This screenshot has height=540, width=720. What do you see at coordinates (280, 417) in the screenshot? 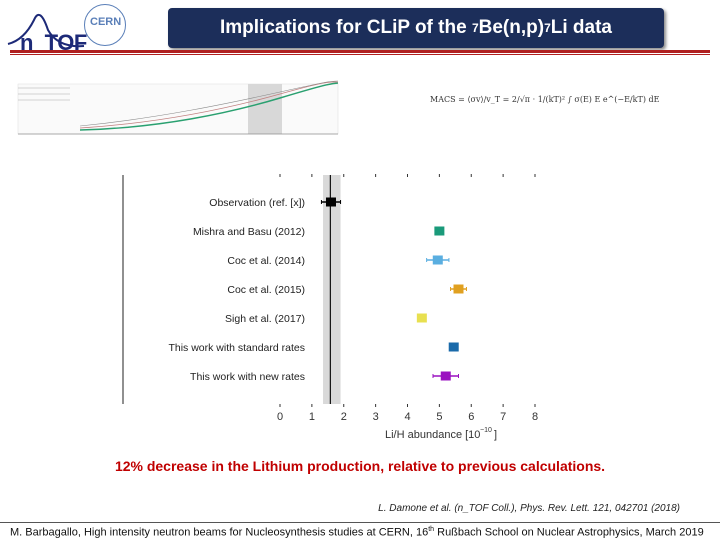
I see `x-tick-label: 0` at bounding box center [280, 417].